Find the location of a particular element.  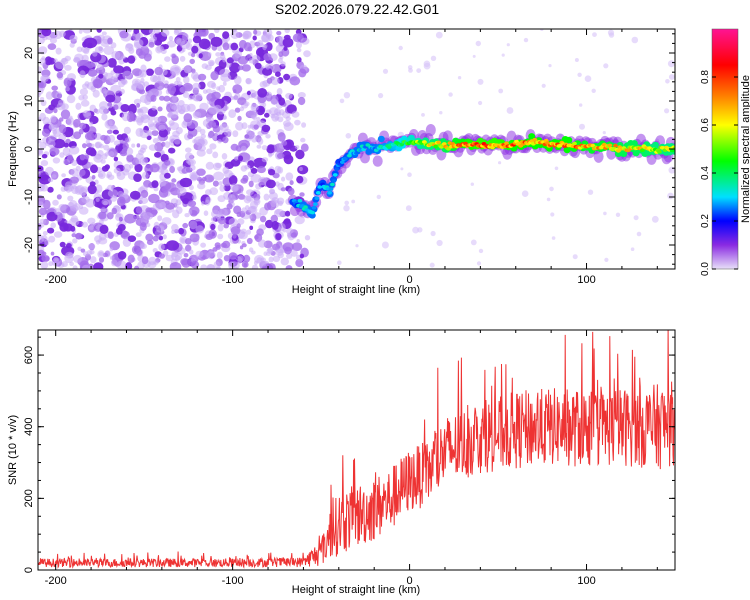

snr-x-tick-label: 0 is located at coordinates (410, 581).